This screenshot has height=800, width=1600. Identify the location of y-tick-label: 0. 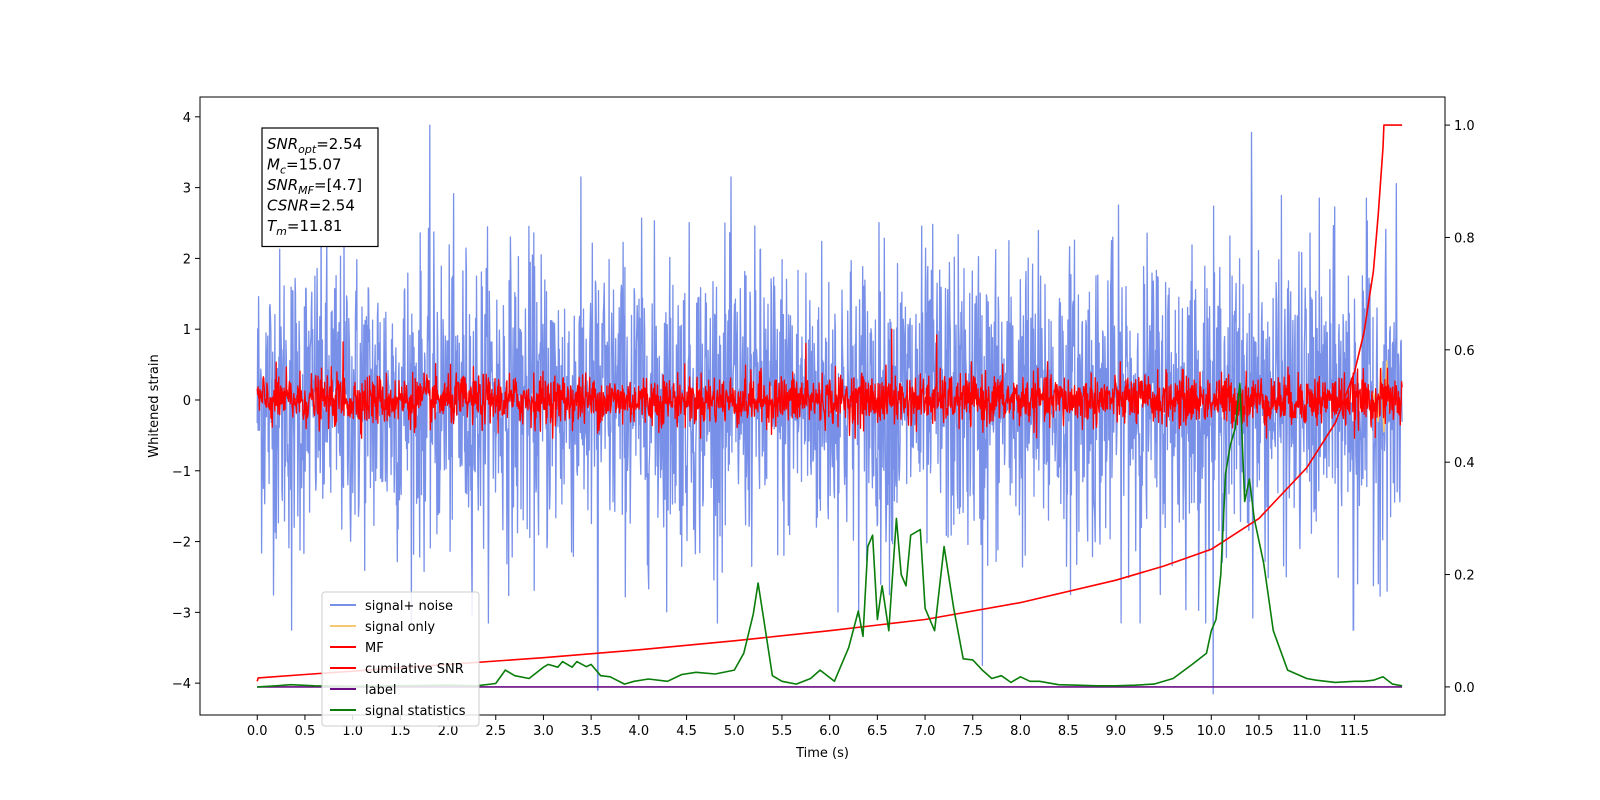
(187, 401).